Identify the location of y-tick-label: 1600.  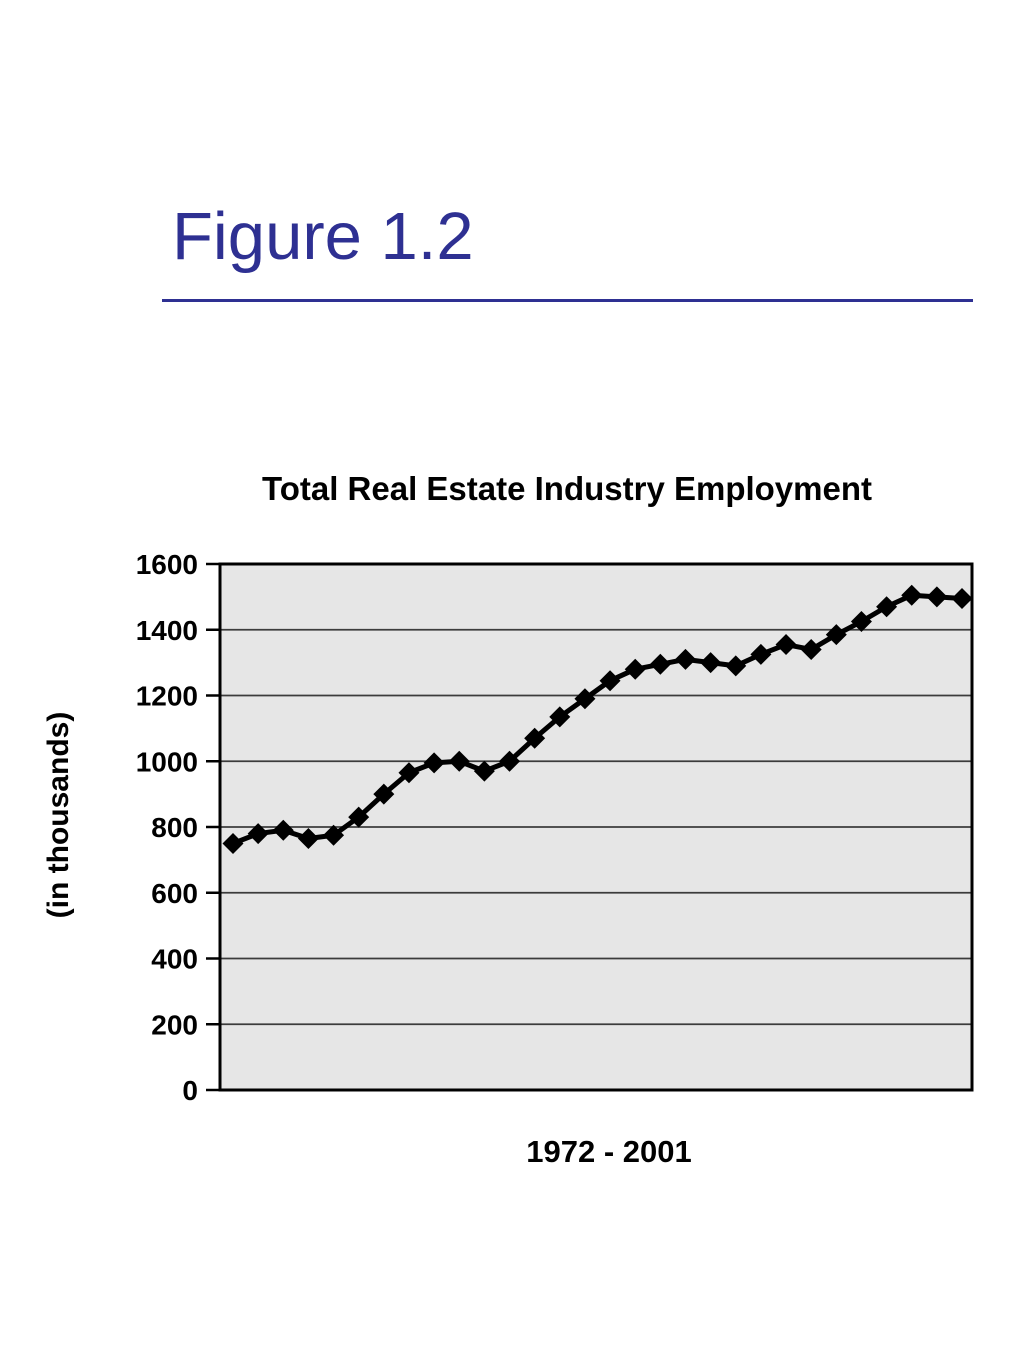
(167, 564).